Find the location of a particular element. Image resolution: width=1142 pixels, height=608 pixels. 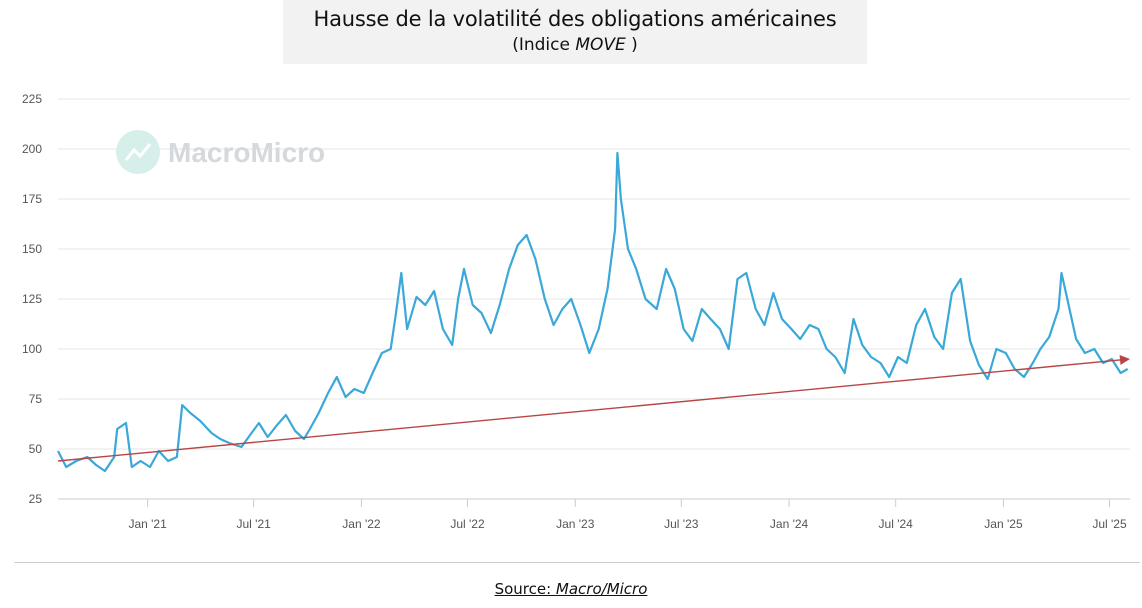

y-tick-label: 175 is located at coordinates (32, 199).